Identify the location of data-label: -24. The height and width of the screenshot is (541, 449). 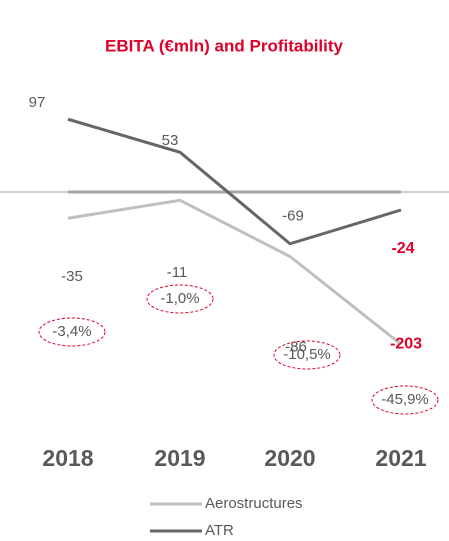
(402, 248).